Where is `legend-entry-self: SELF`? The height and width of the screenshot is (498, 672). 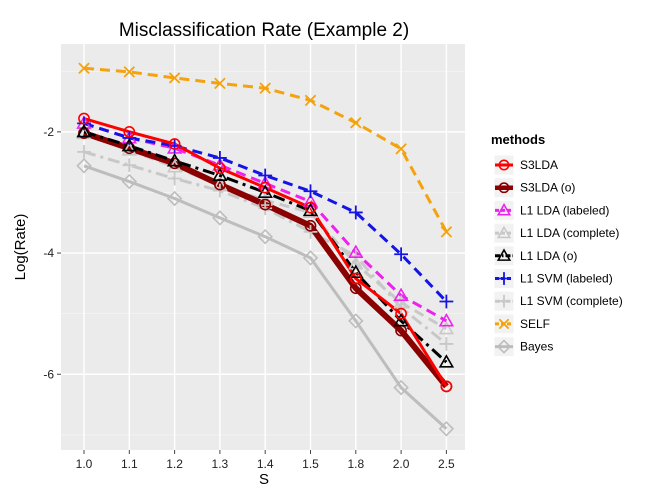 legend-entry-self: SELF is located at coordinates (521, 324).